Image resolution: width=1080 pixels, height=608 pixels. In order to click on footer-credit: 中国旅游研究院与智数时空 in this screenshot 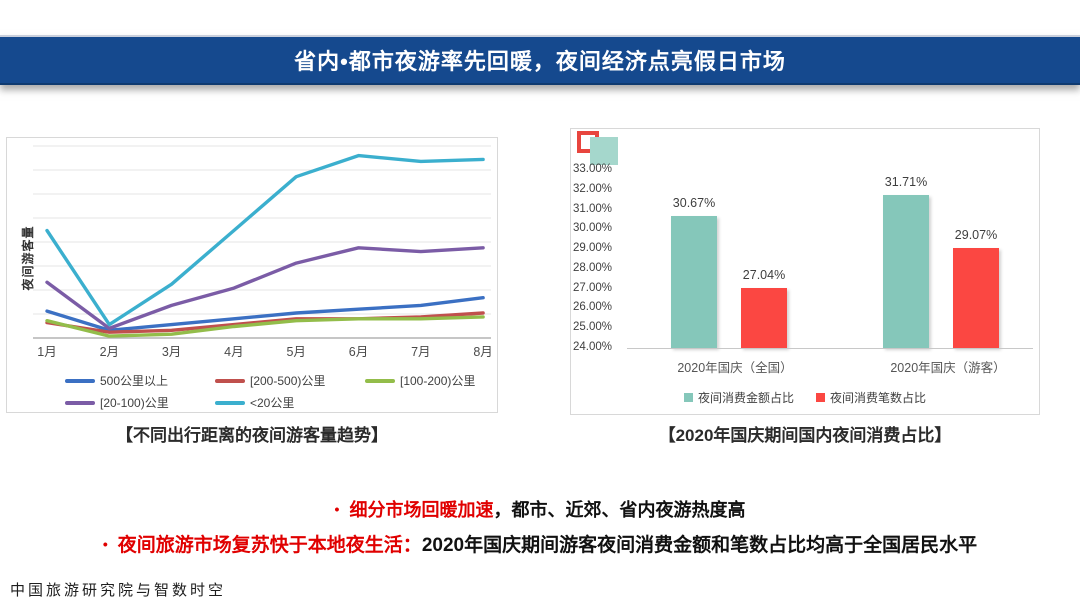, I will do `click(118, 591)`.